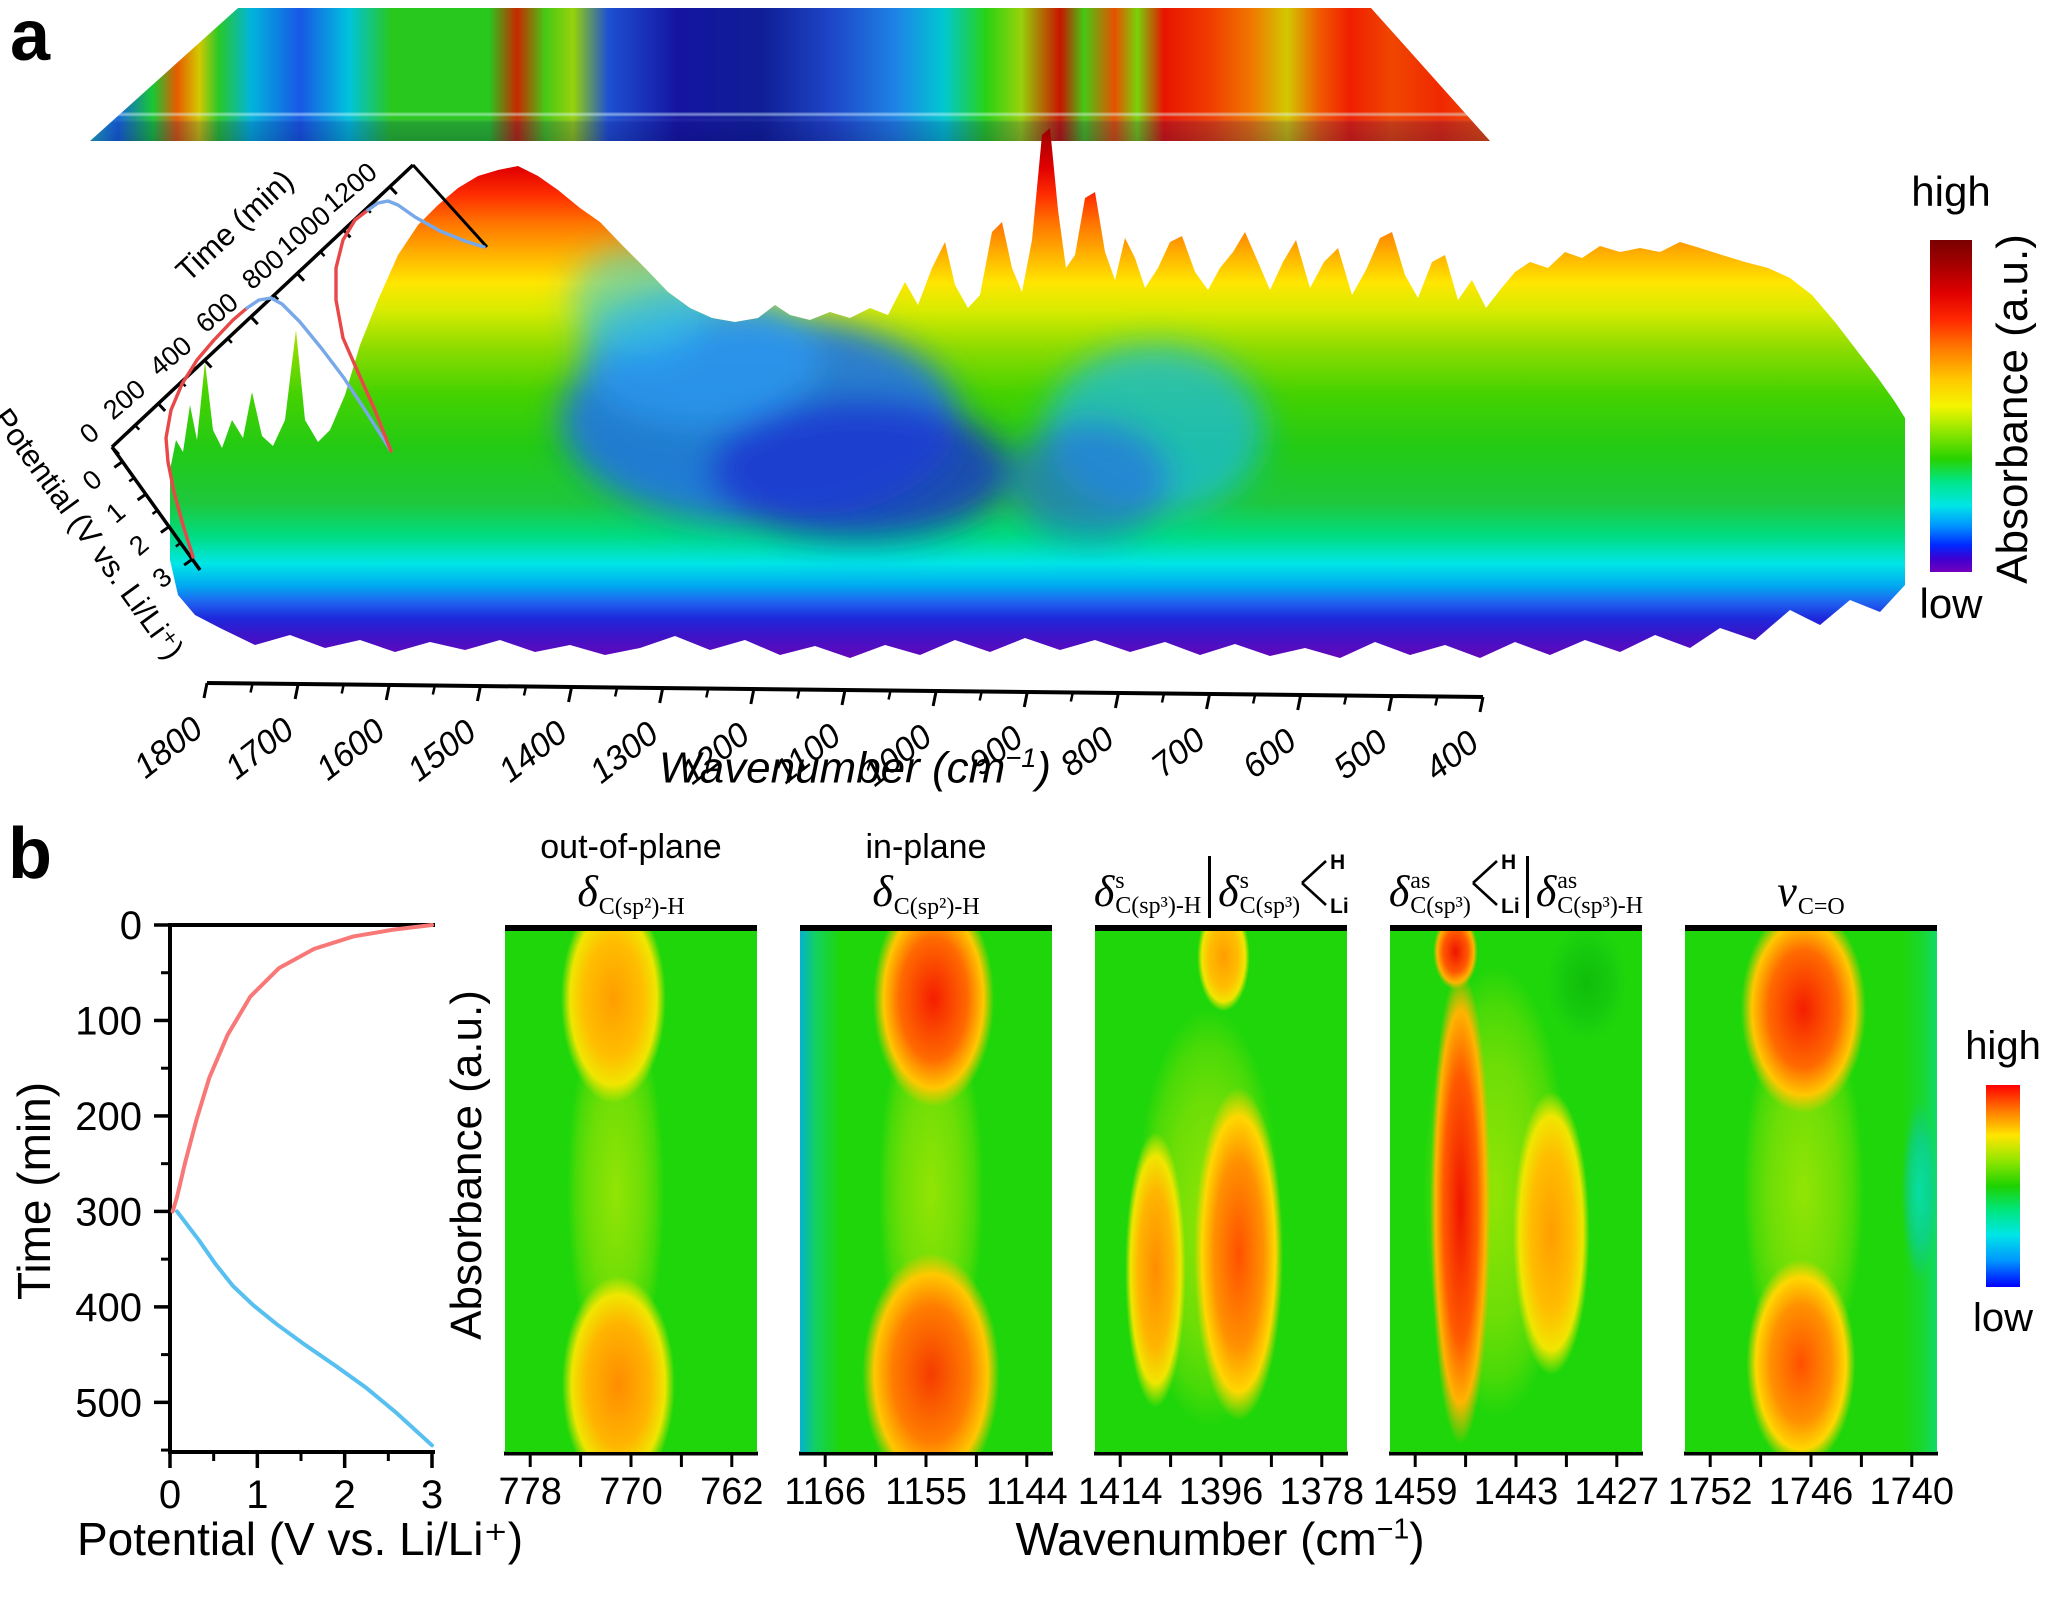  What do you see at coordinates (1221, 1492) in the screenshot?
I see `heatmap-tick-label: 1396` at bounding box center [1221, 1492].